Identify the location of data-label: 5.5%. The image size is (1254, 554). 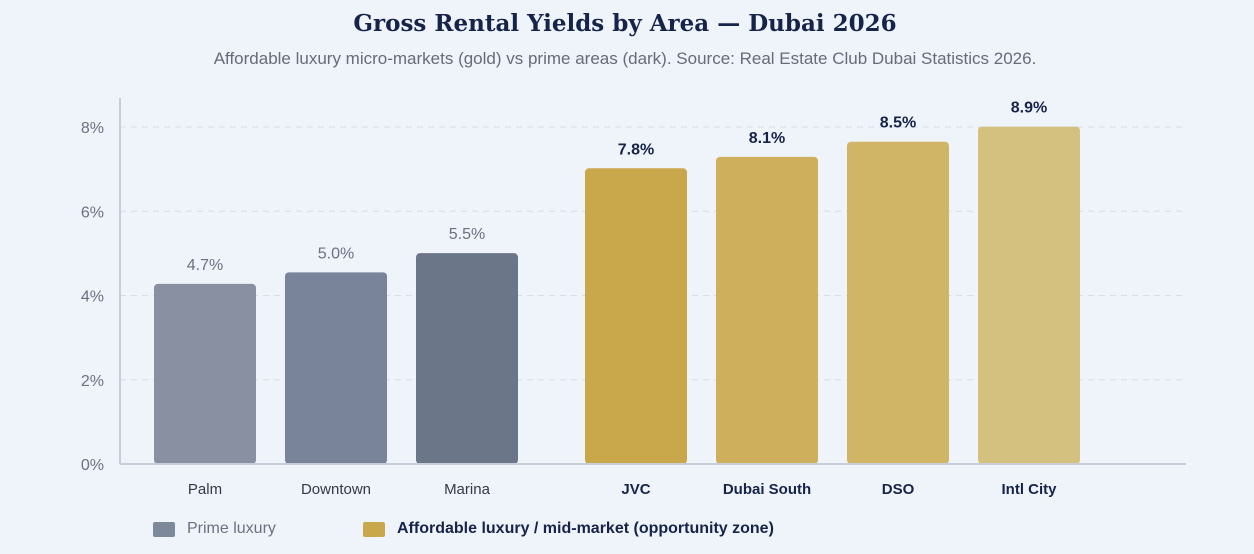
(467, 234).